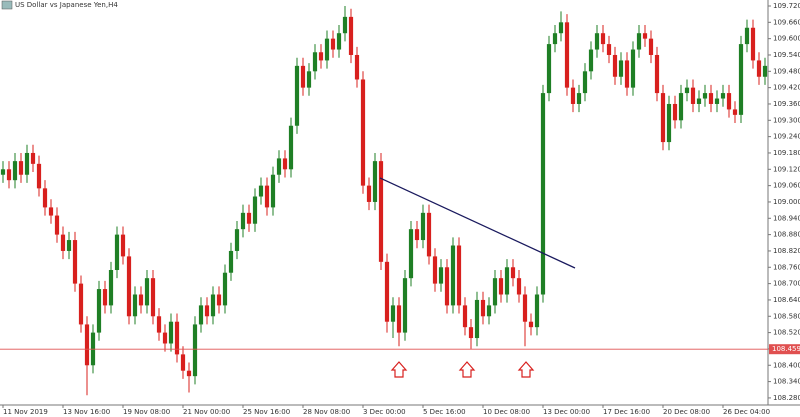 This screenshot has height=417, width=800. Describe the element at coordinates (506, 412) in the screenshot. I see `x-tick-label: 10 Dec 08:00` at that location.